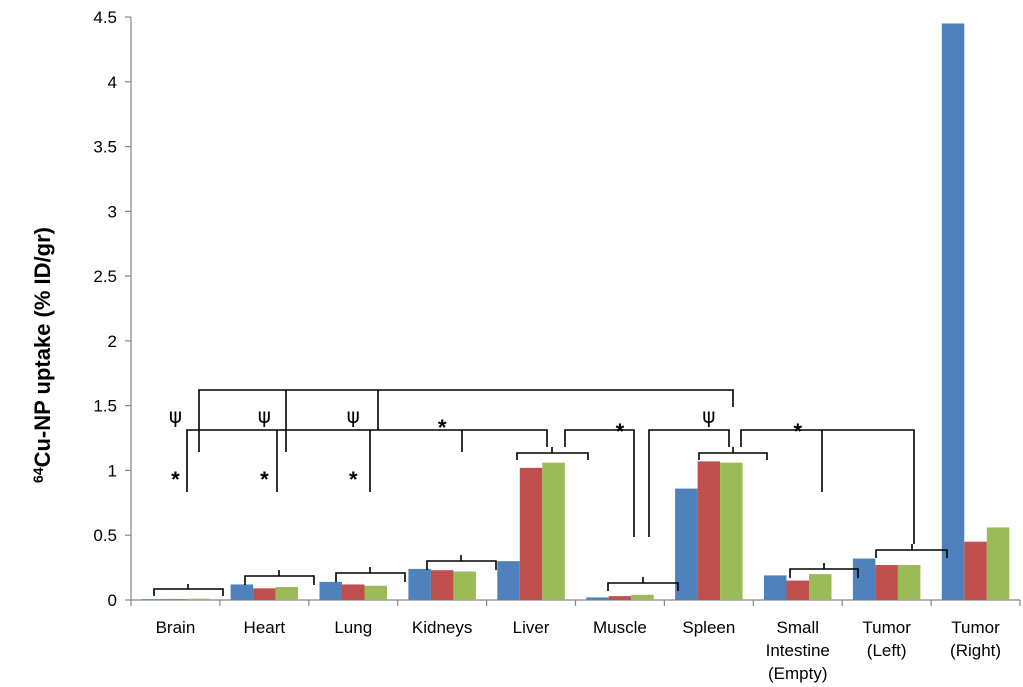  Describe the element at coordinates (112, 211) in the screenshot. I see `y-tick-label: 3` at that location.